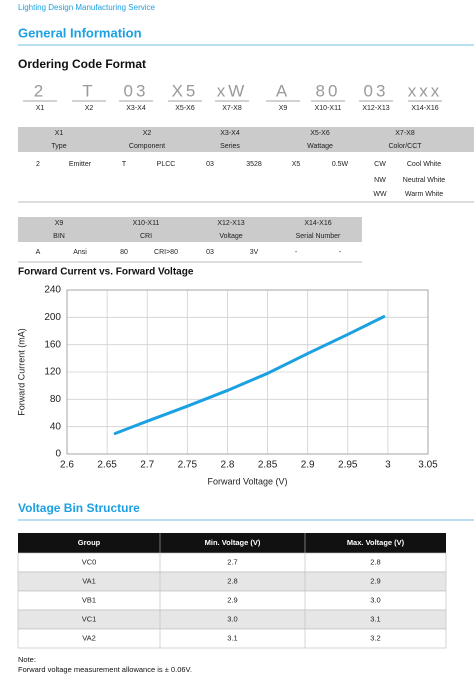 This screenshot has width=474, height=685. I want to click on subtitle: Ordering Code Format, so click(82, 64).